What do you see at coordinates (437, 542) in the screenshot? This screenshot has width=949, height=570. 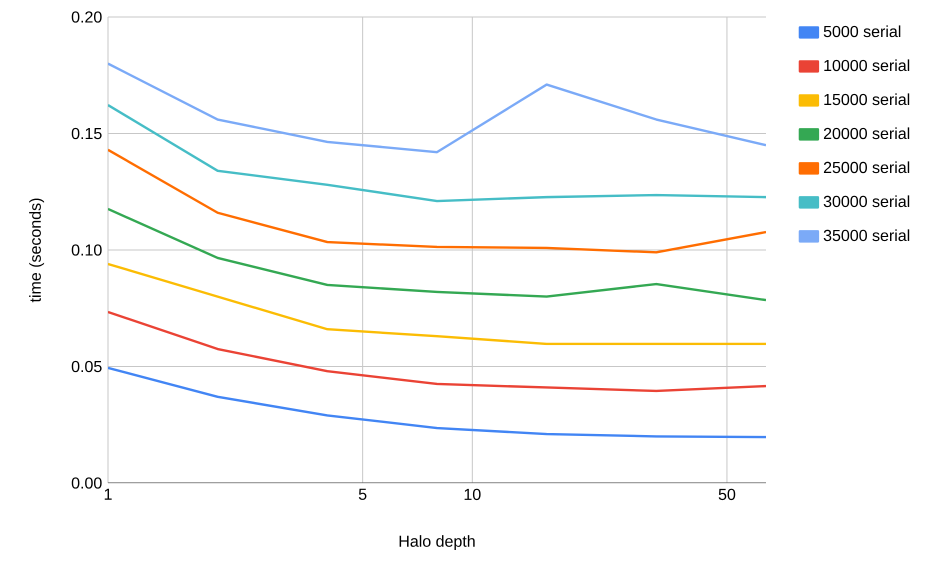 I see `x-axis-title: Halo depth` at bounding box center [437, 542].